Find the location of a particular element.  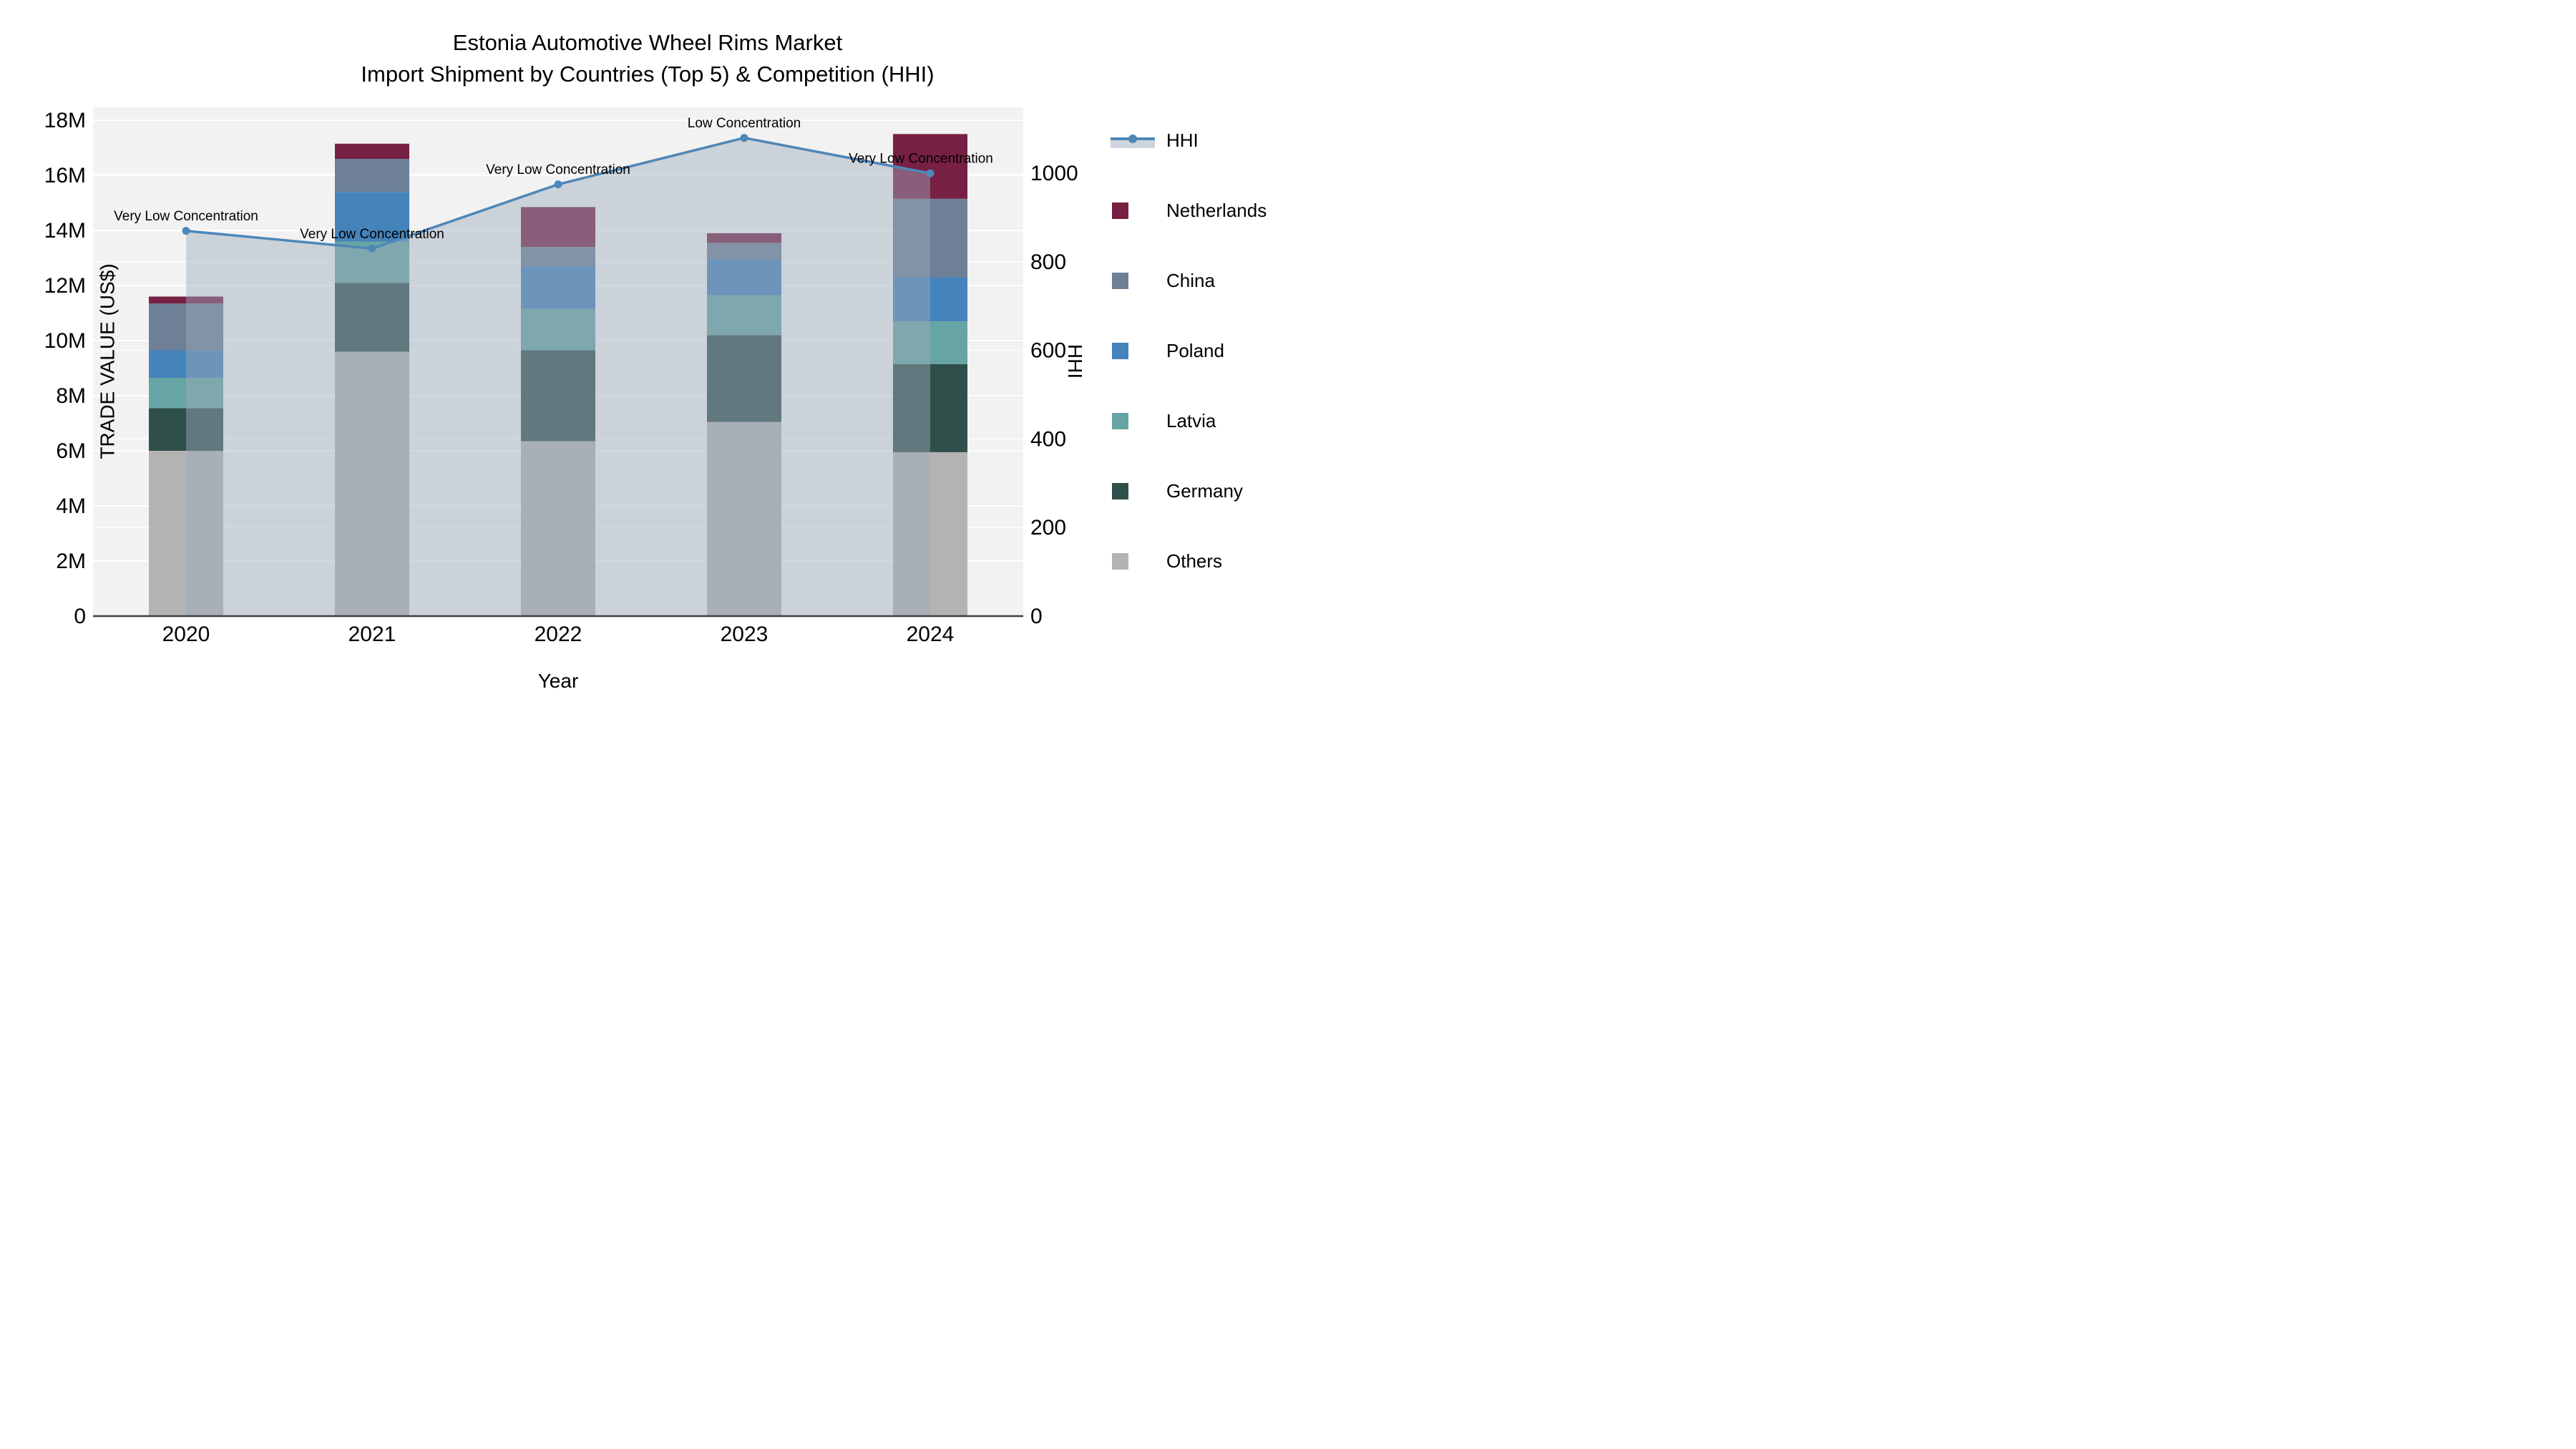

bar-segment-2022-latvia is located at coordinates (558, 329).